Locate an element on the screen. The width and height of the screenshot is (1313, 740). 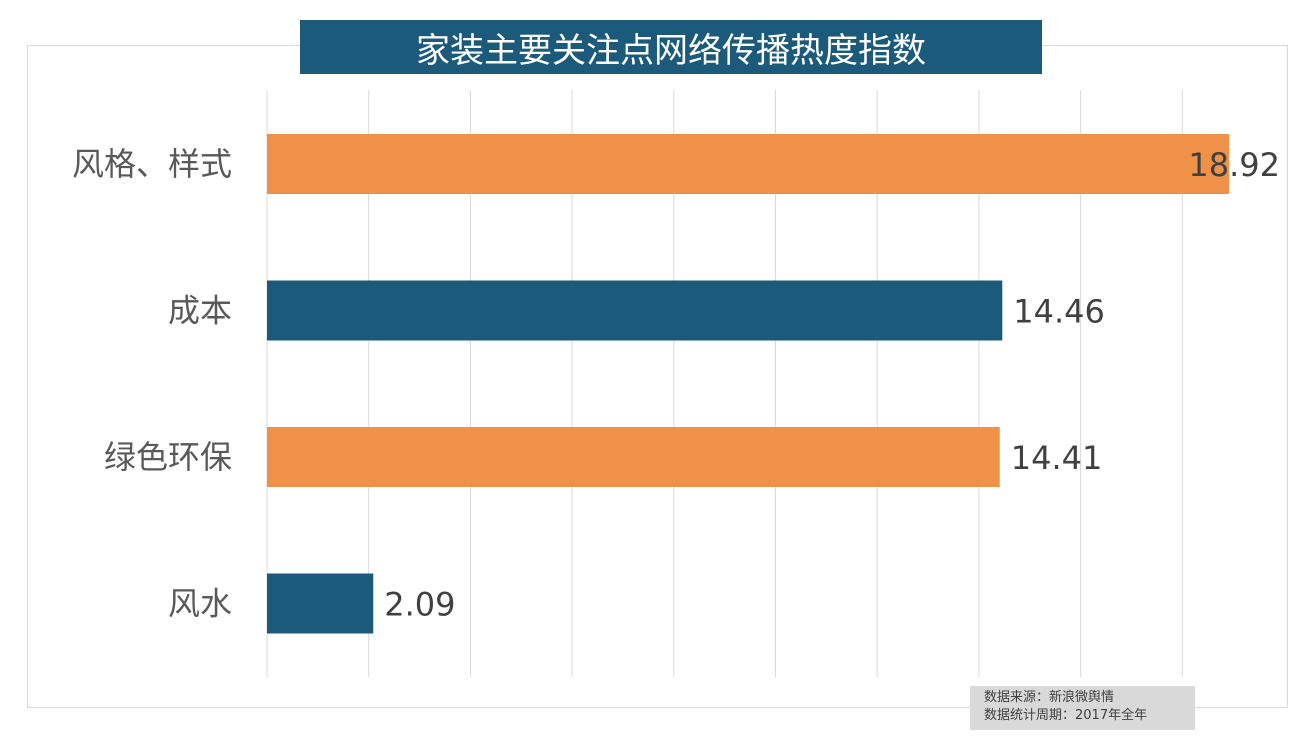
period-text: 数据统计周期：2017年全年 is located at coordinates (1066, 715).